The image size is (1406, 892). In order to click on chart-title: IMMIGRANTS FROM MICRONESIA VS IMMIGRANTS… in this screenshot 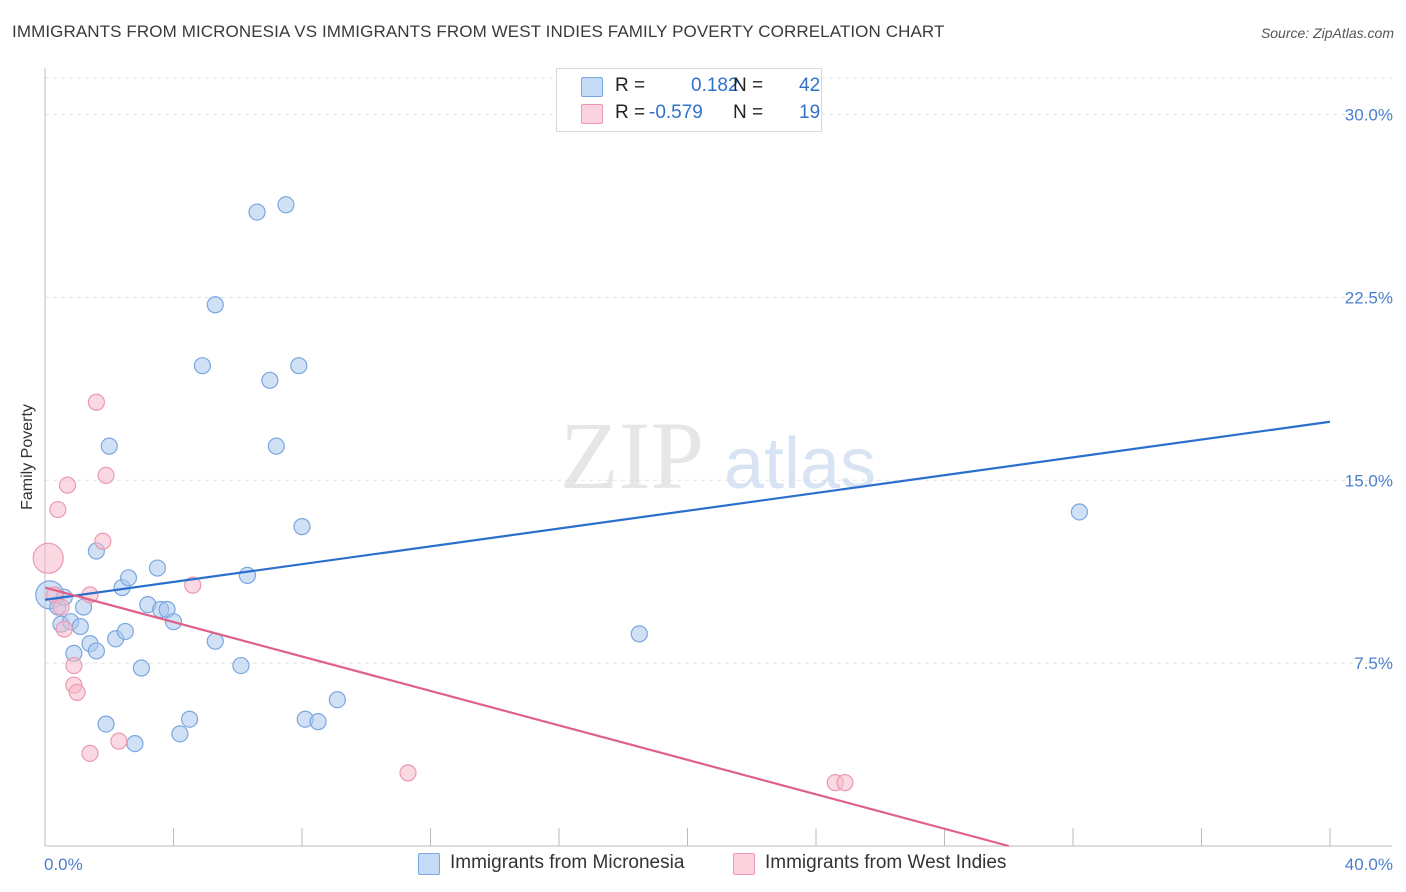, I will do `click(478, 31)`.